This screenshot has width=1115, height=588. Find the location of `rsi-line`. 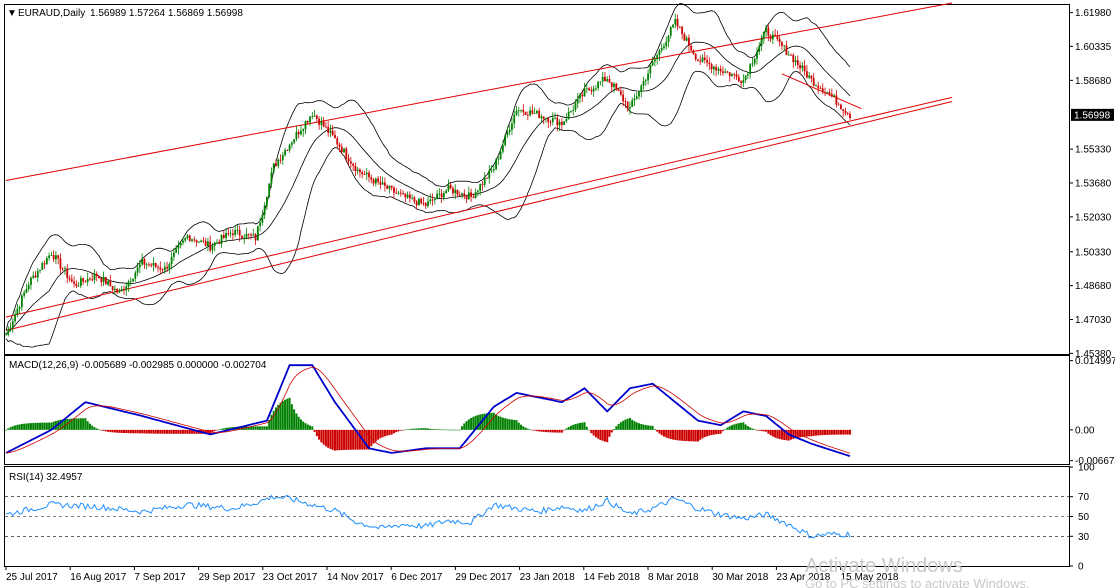

rsi-line is located at coordinates (428, 516).